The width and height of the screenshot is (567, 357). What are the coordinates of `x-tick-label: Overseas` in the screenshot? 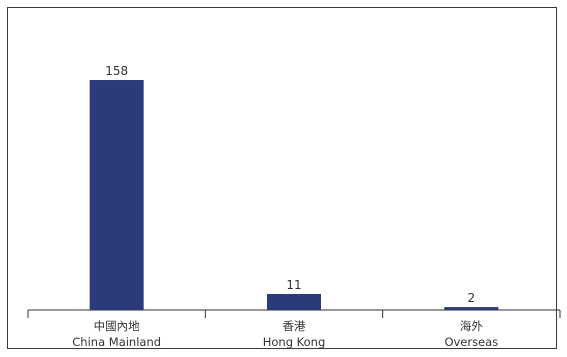 It's located at (471, 342).